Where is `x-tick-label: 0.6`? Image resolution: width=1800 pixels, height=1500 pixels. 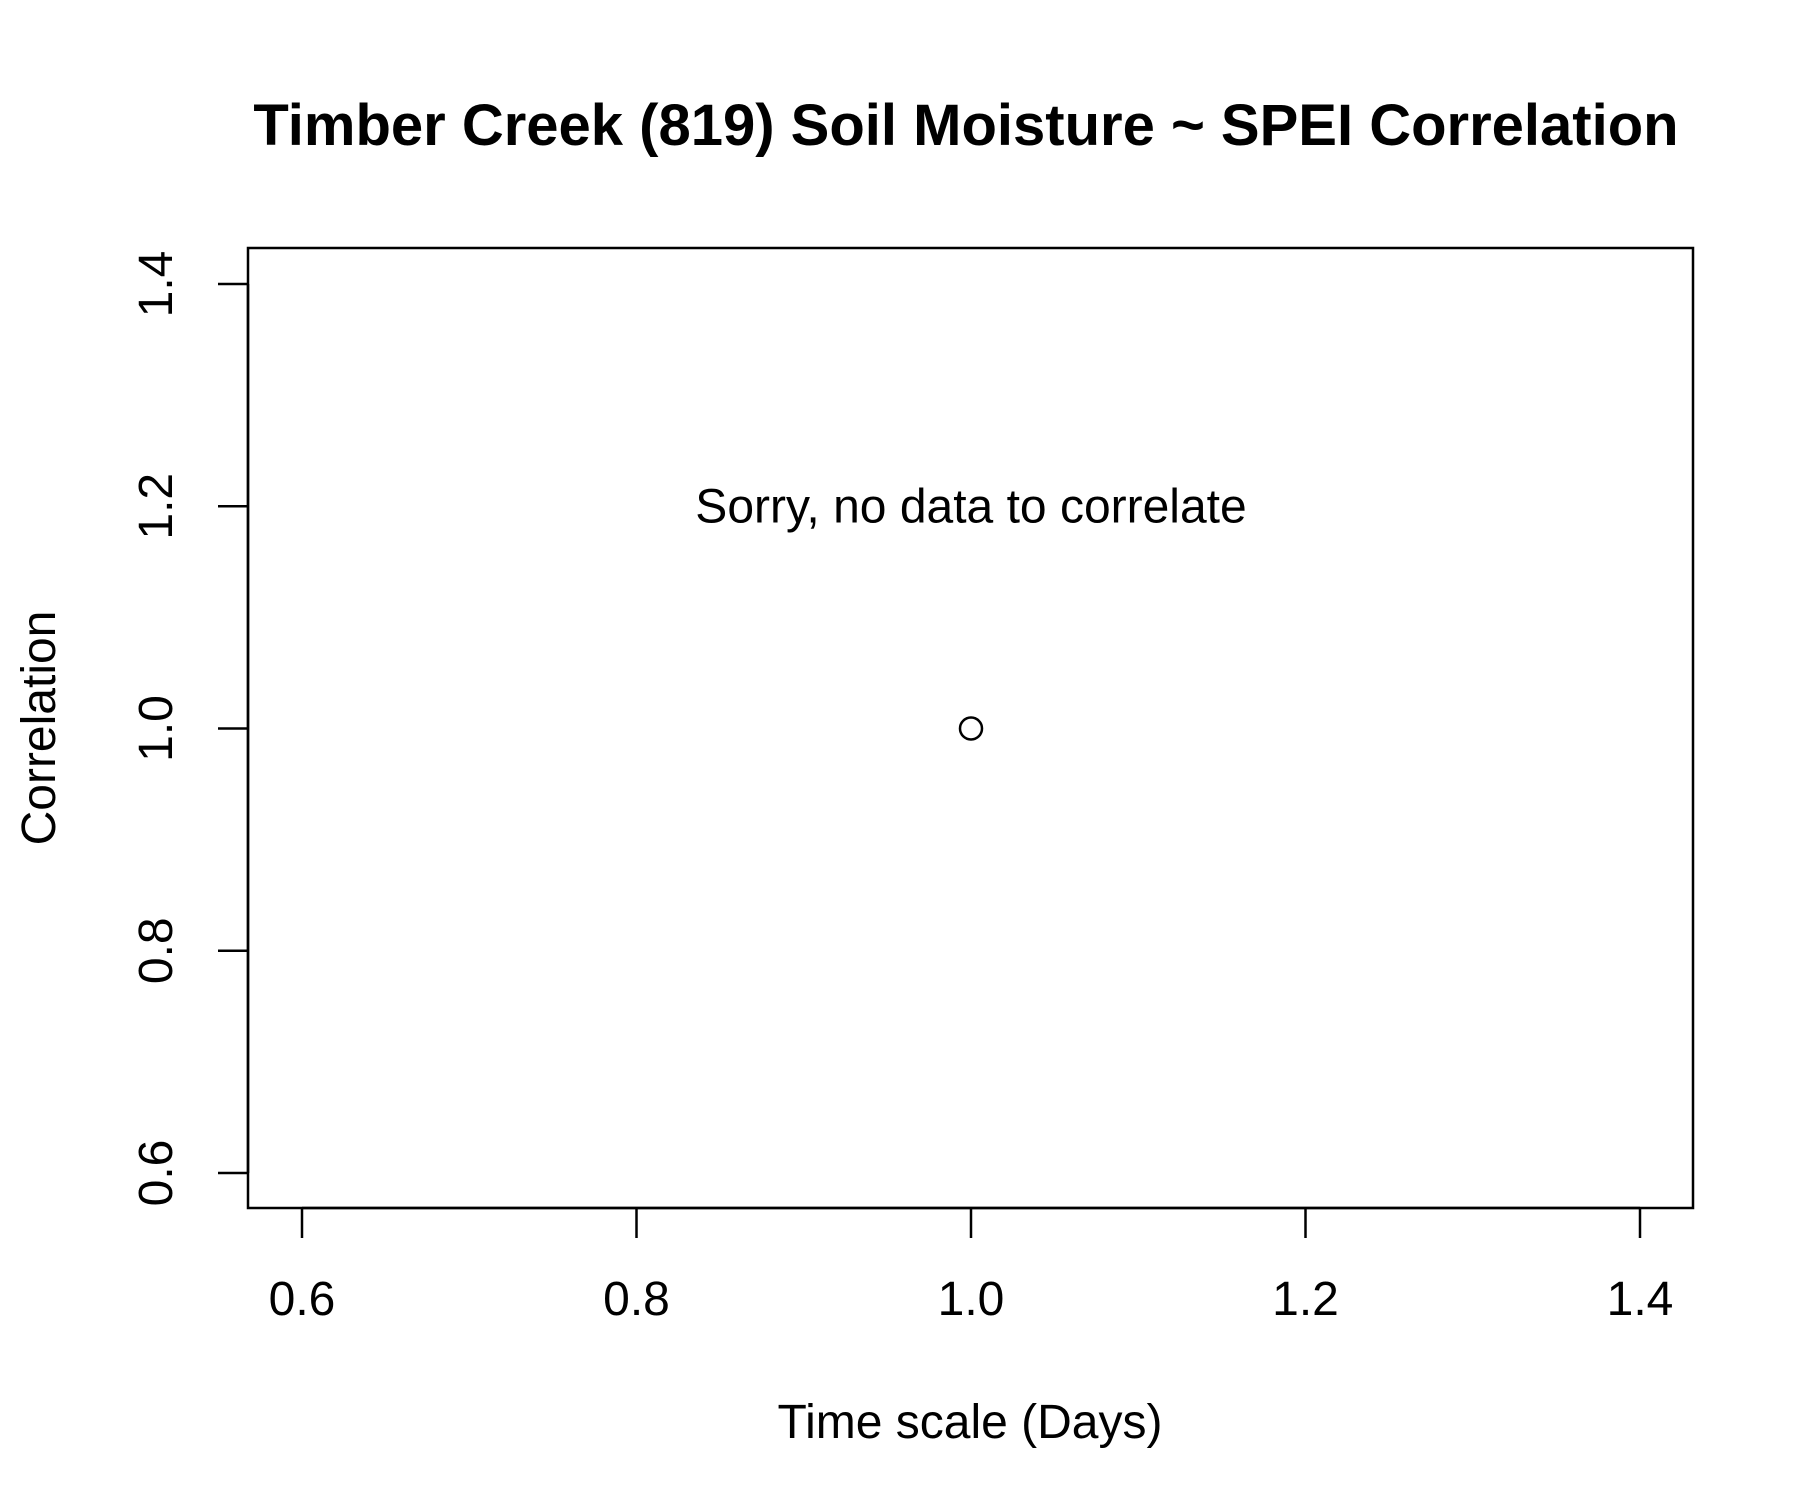 x-tick-label: 0.6 is located at coordinates (302, 1299).